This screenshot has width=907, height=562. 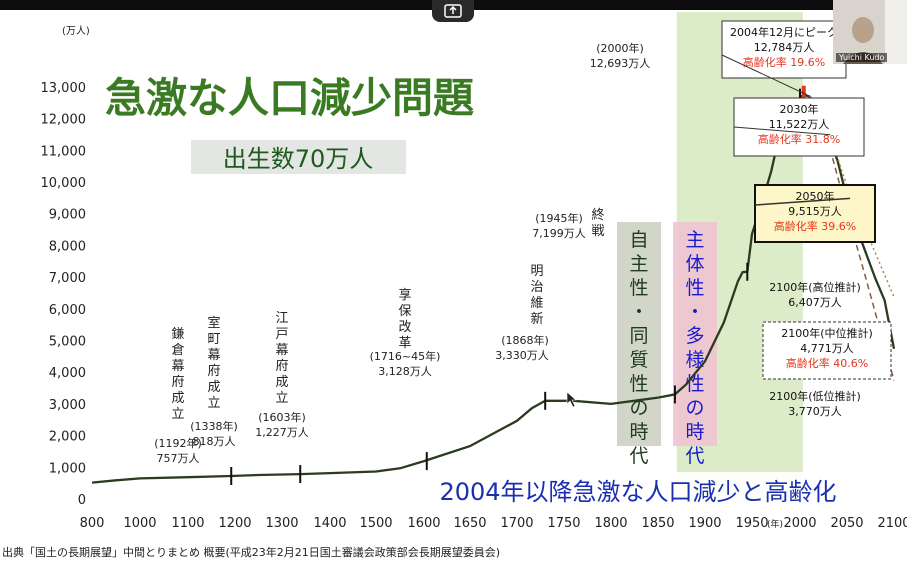 What do you see at coordinates (469, 523) in the screenshot?
I see `x-tick-label: 1650` at bounding box center [469, 523].